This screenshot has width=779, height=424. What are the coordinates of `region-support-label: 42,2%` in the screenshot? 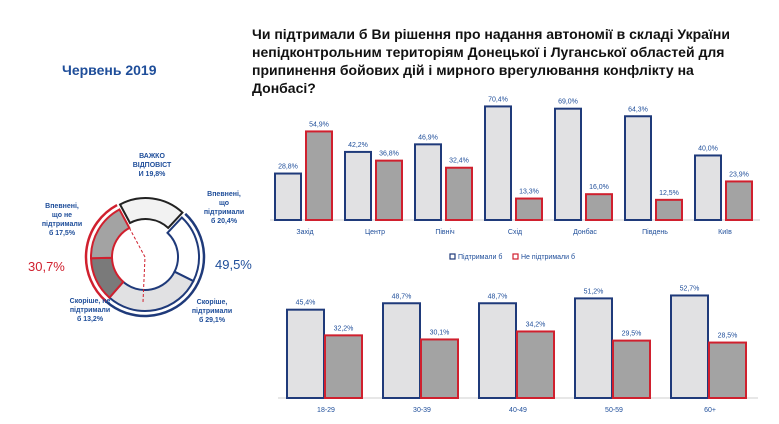 It's located at (358, 145).